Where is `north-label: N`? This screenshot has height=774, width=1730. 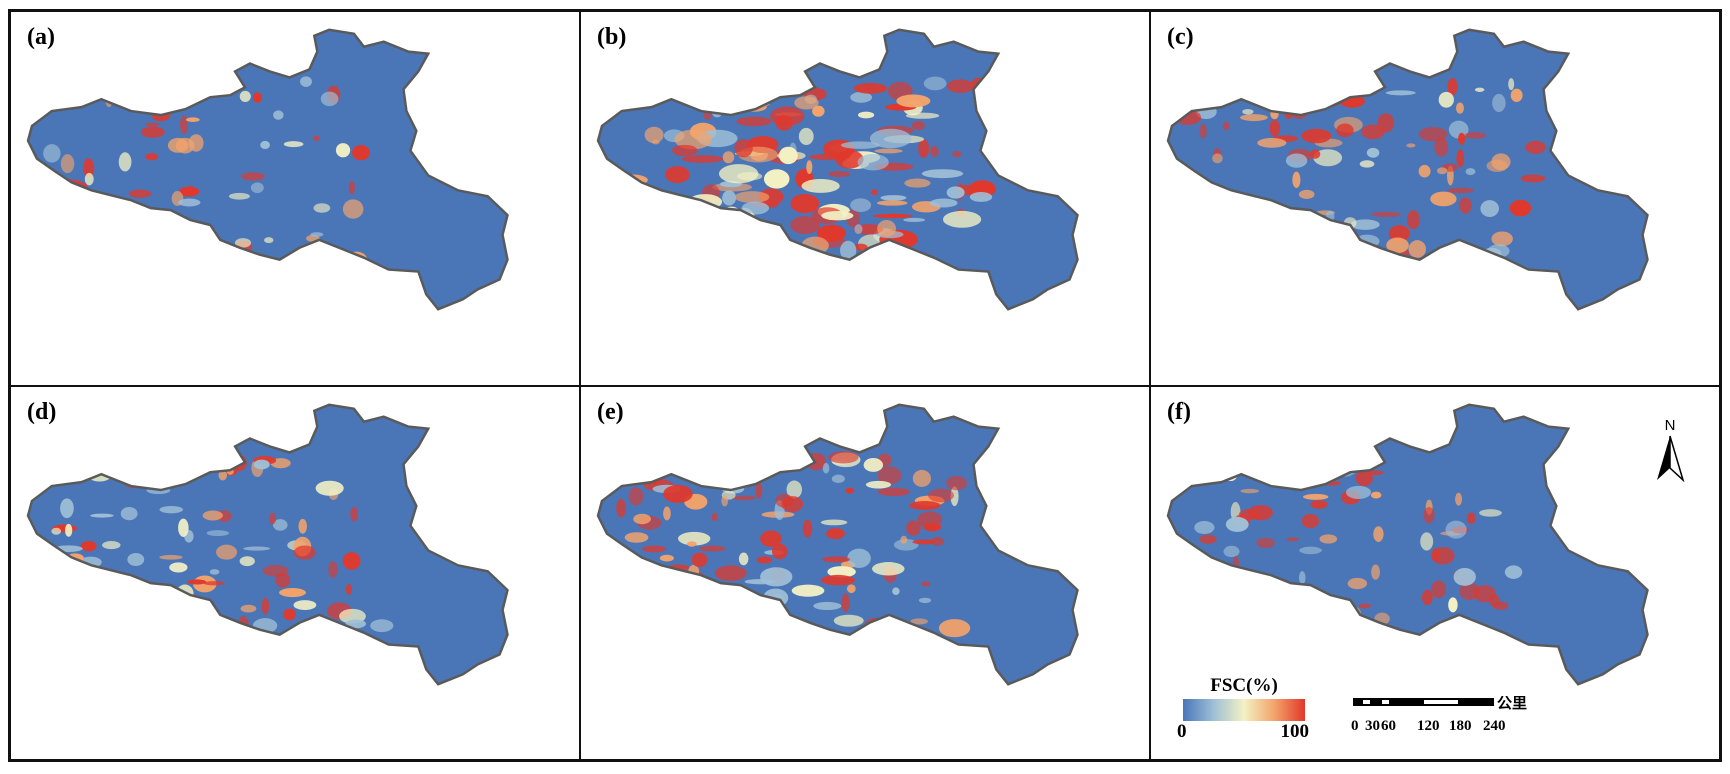
north-label: N is located at coordinates (1670, 425).